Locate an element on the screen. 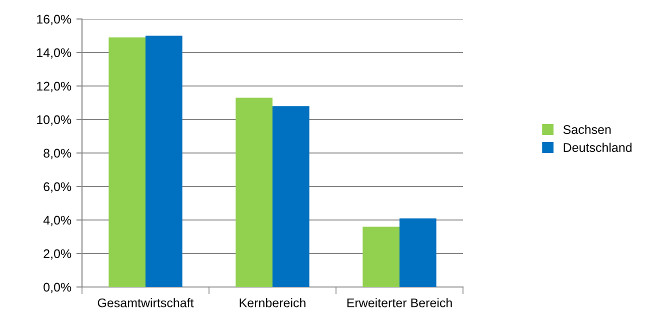  y-tick-label: 10,0% is located at coordinates (54, 120).